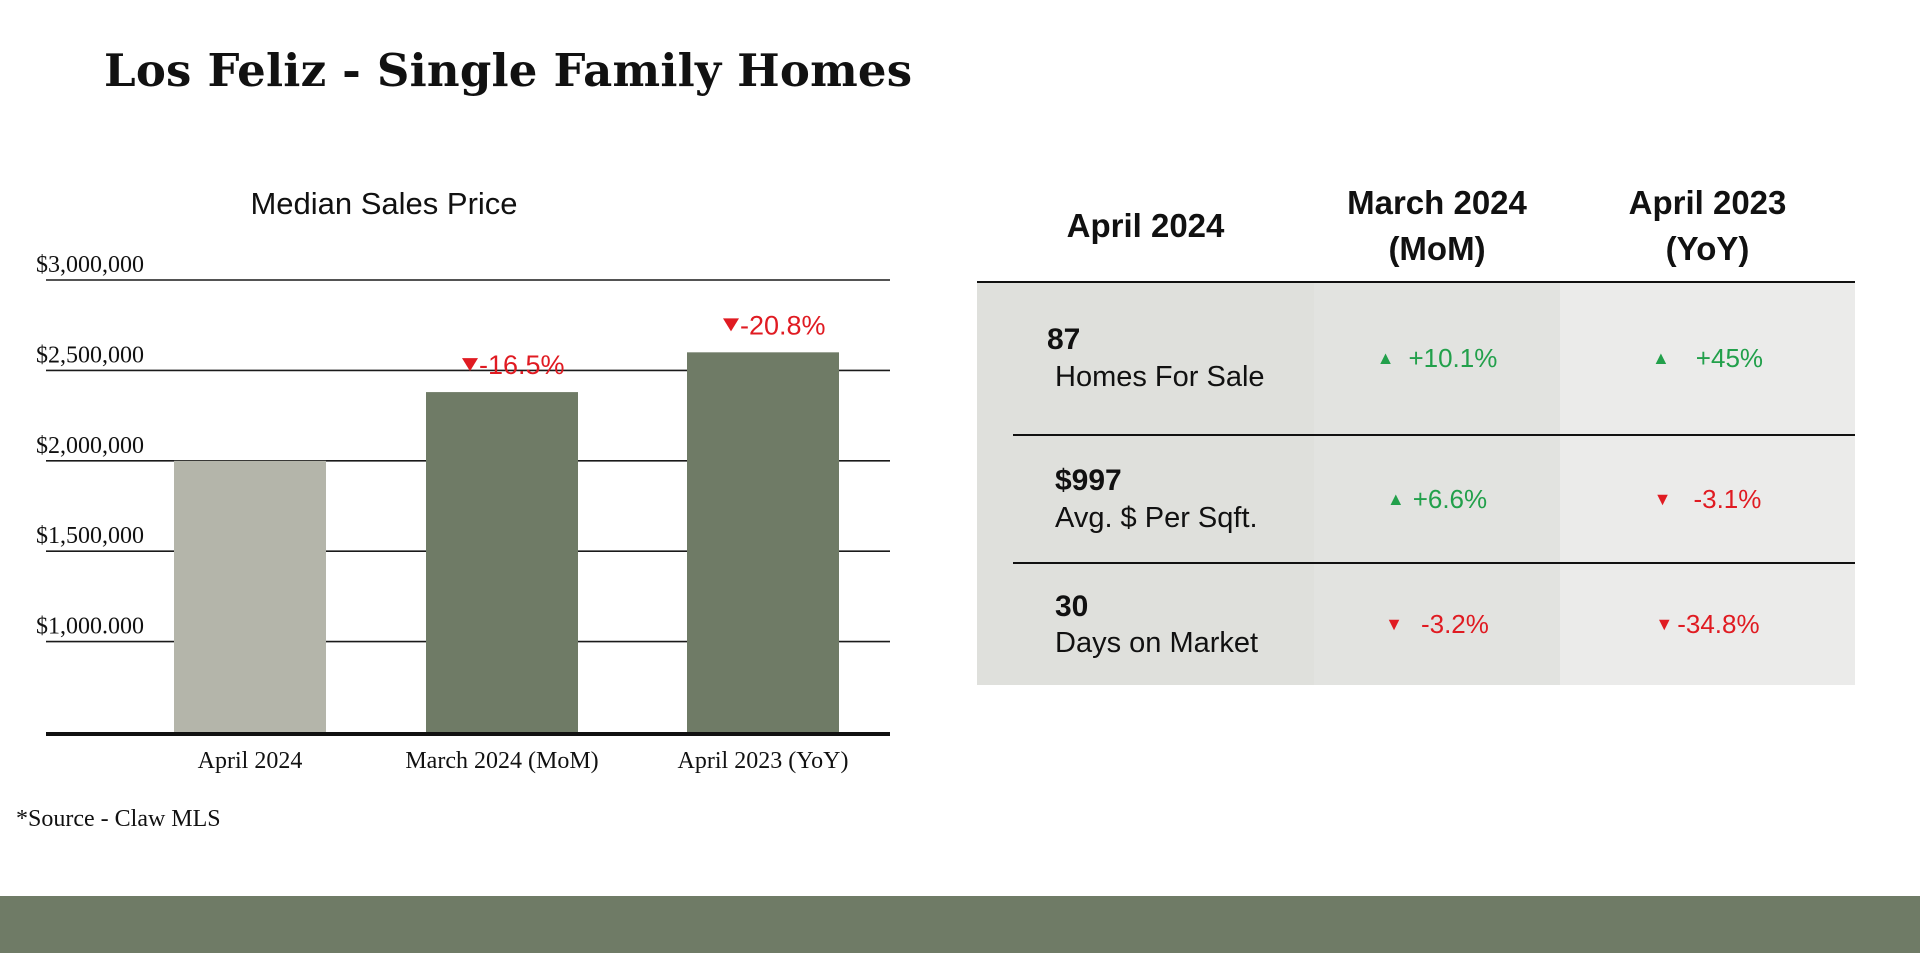 This screenshot has height=953, width=1920. I want to click on column-background-mom, so click(1437, 483).